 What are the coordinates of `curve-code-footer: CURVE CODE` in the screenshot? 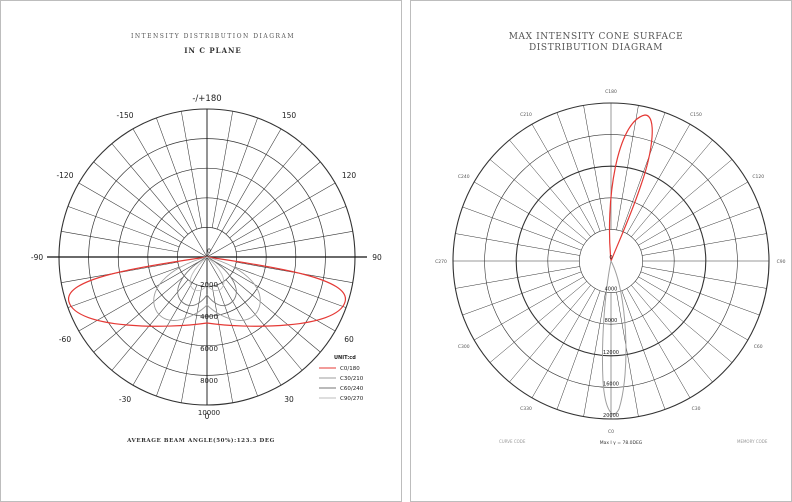 It's located at (512, 441).